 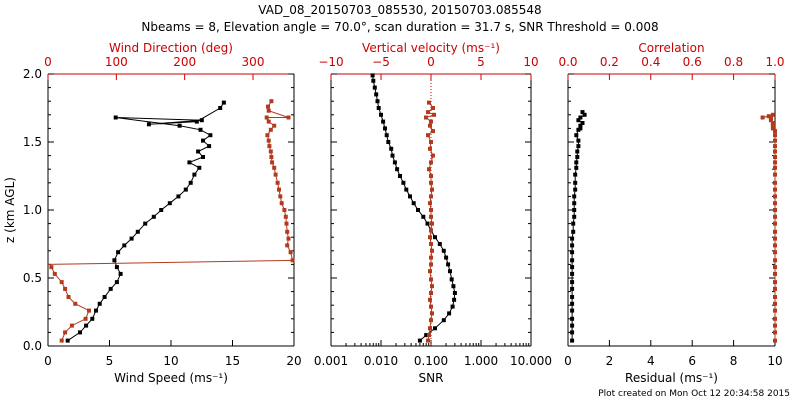 I want to click on x-top-tick-label: 100, so click(x=116, y=62).